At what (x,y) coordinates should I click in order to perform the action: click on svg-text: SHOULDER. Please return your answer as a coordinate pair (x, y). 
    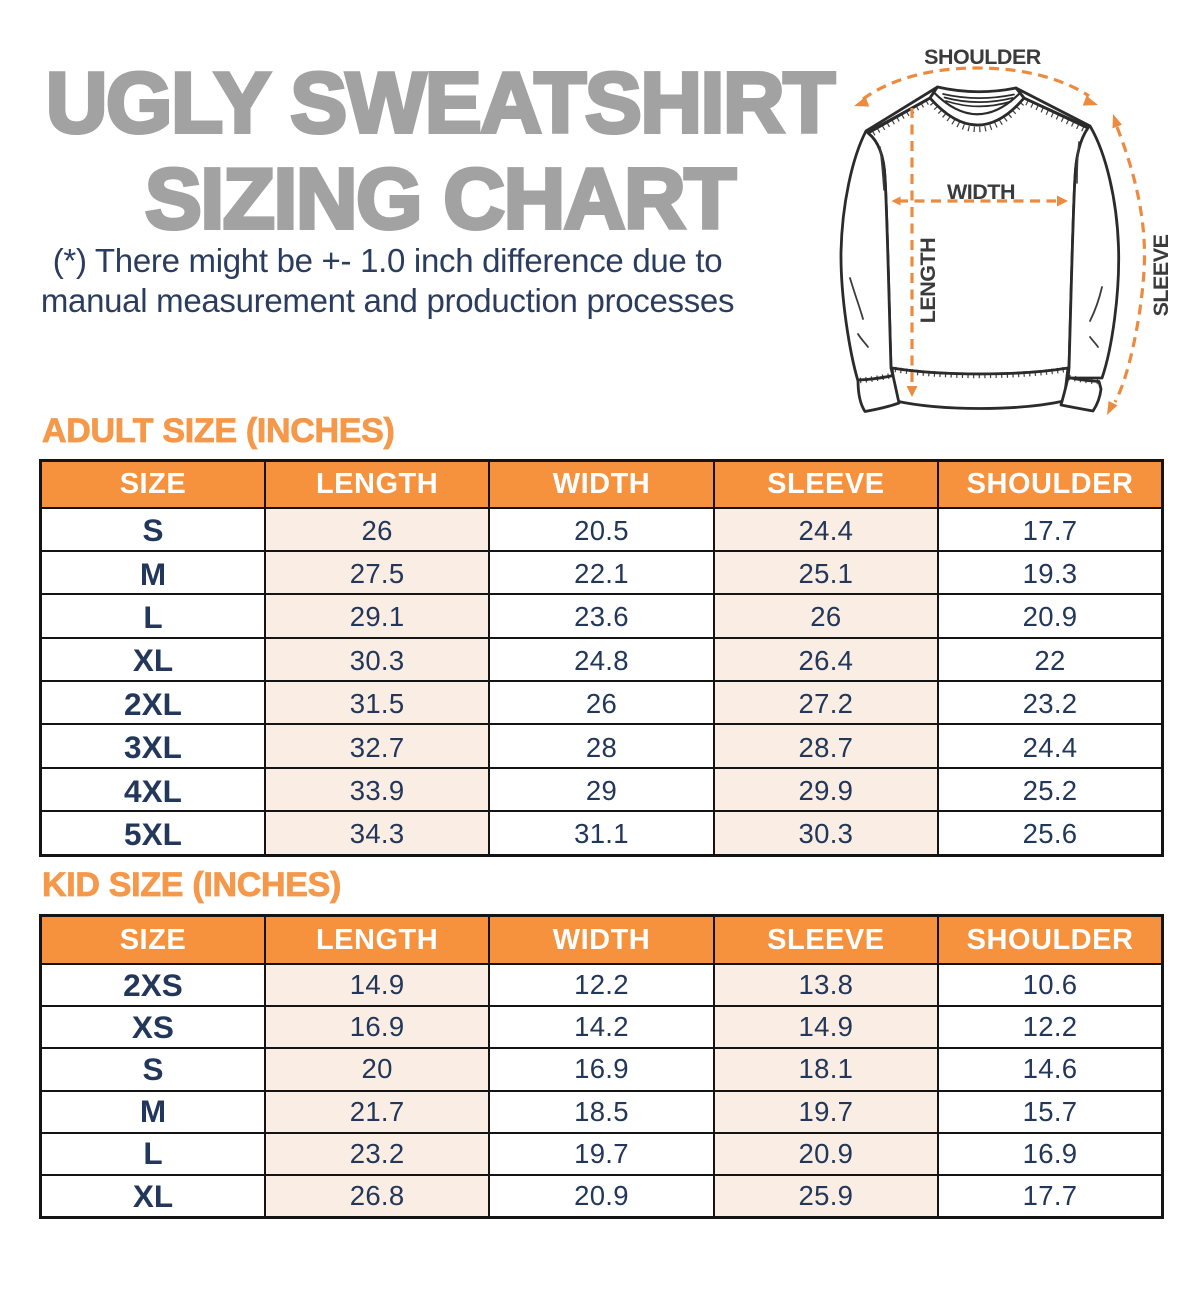
    Looking at the image, I should click on (983, 57).